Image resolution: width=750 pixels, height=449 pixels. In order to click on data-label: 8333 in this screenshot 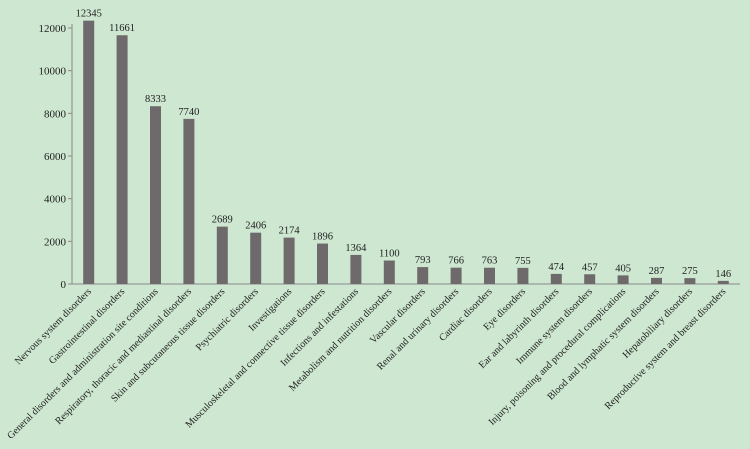, I will do `click(155, 99)`.